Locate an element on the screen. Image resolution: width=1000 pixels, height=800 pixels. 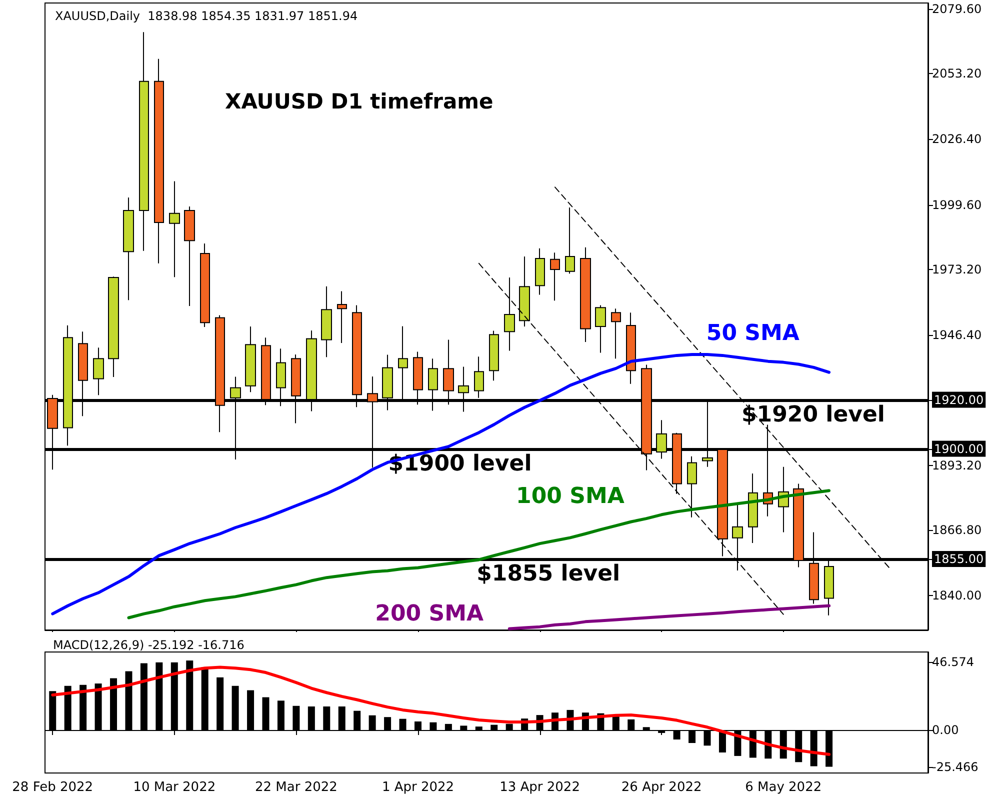
series-label: 50 SMA is located at coordinates (753, 333).